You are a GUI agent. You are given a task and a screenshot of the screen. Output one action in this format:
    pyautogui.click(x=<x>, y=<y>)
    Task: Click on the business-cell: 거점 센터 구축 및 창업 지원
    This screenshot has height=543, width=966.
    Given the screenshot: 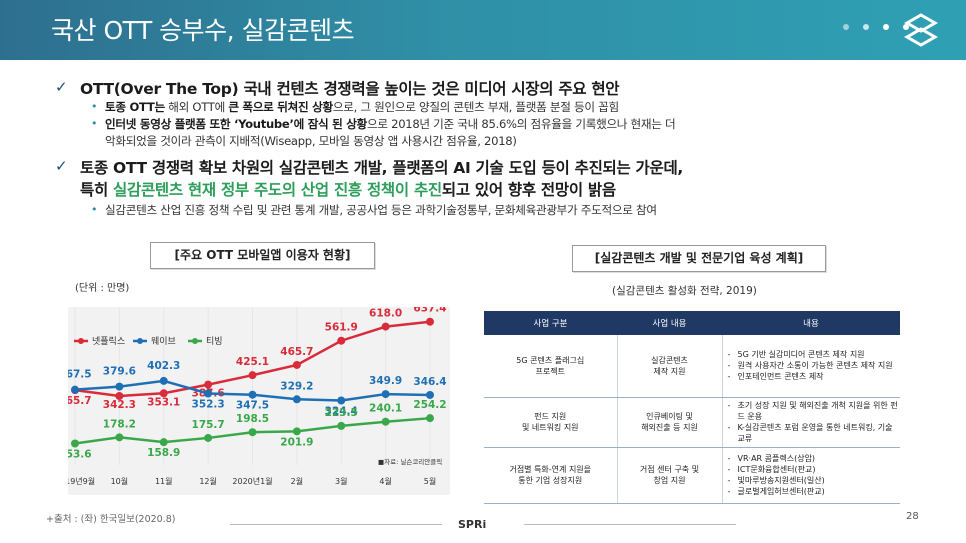 What is the action you would take?
    pyautogui.click(x=670, y=475)
    